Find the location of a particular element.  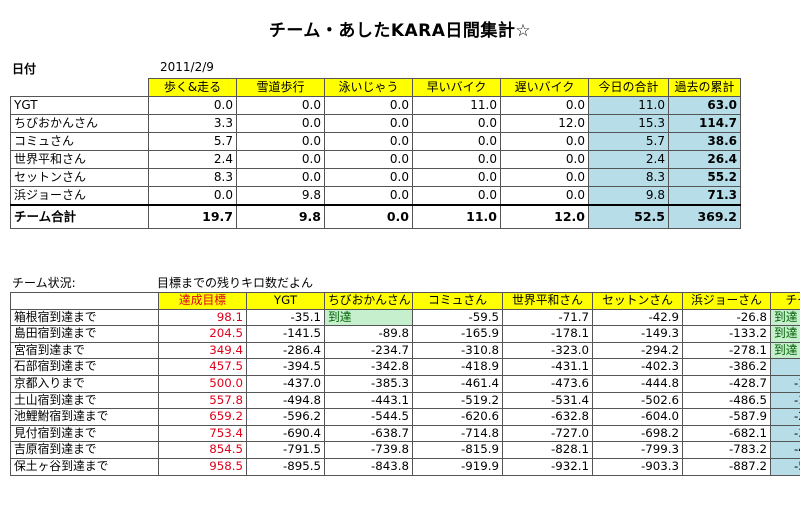

progress-cell: -828.1 is located at coordinates (547, 450).